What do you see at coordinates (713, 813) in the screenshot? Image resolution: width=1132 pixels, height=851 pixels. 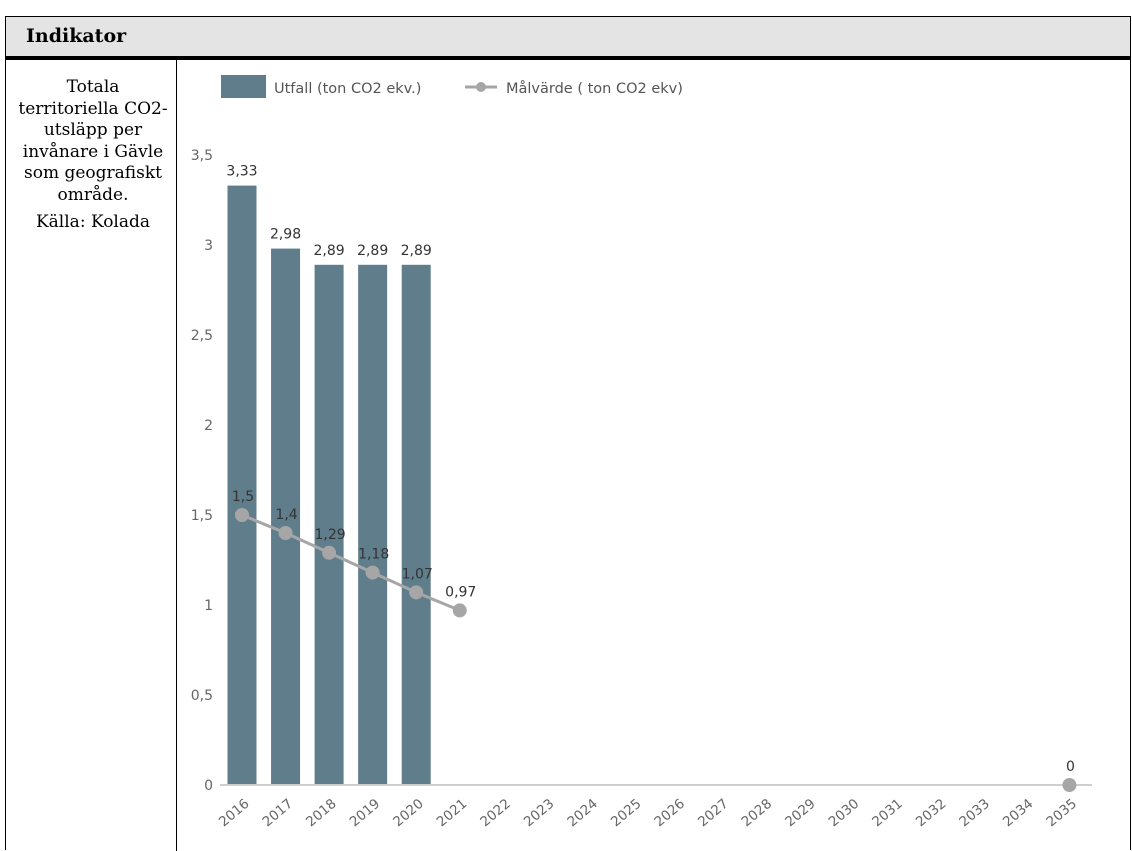 I see `x-tick-label: 2027` at bounding box center [713, 813].